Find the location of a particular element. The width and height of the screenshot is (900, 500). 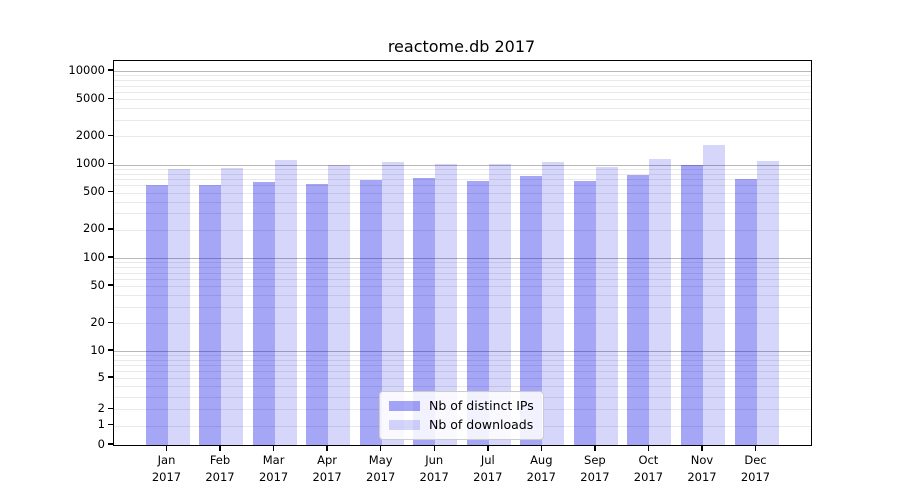

bar-nb-of-downloads-feb is located at coordinates (232, 306).